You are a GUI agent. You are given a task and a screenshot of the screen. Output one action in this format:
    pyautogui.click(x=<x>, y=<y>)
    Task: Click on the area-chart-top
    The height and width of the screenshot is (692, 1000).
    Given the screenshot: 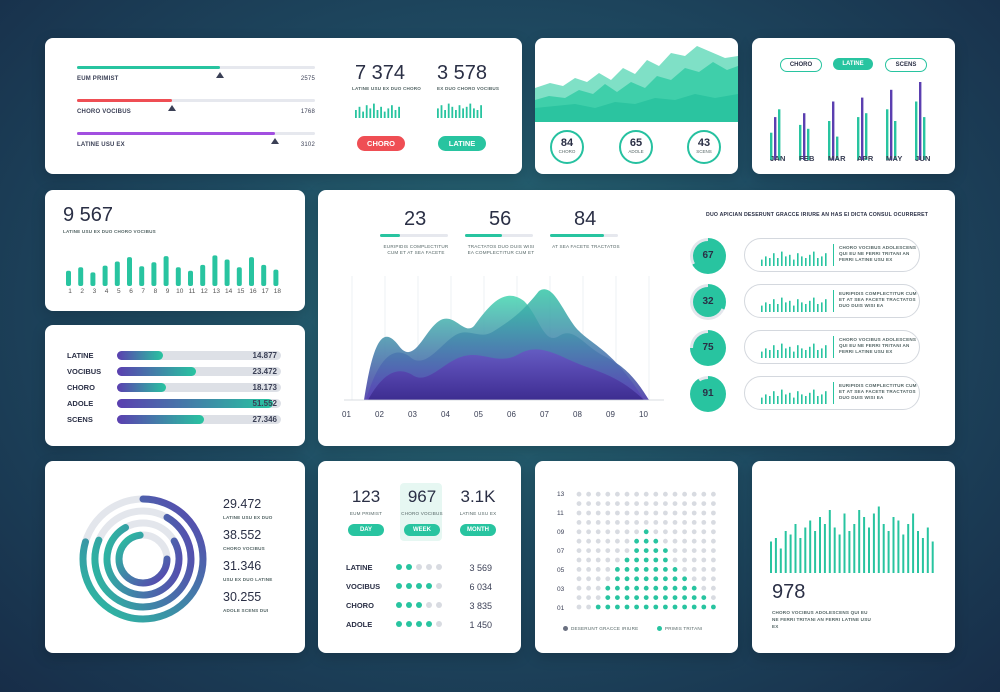 What is the action you would take?
    pyautogui.click(x=636, y=84)
    